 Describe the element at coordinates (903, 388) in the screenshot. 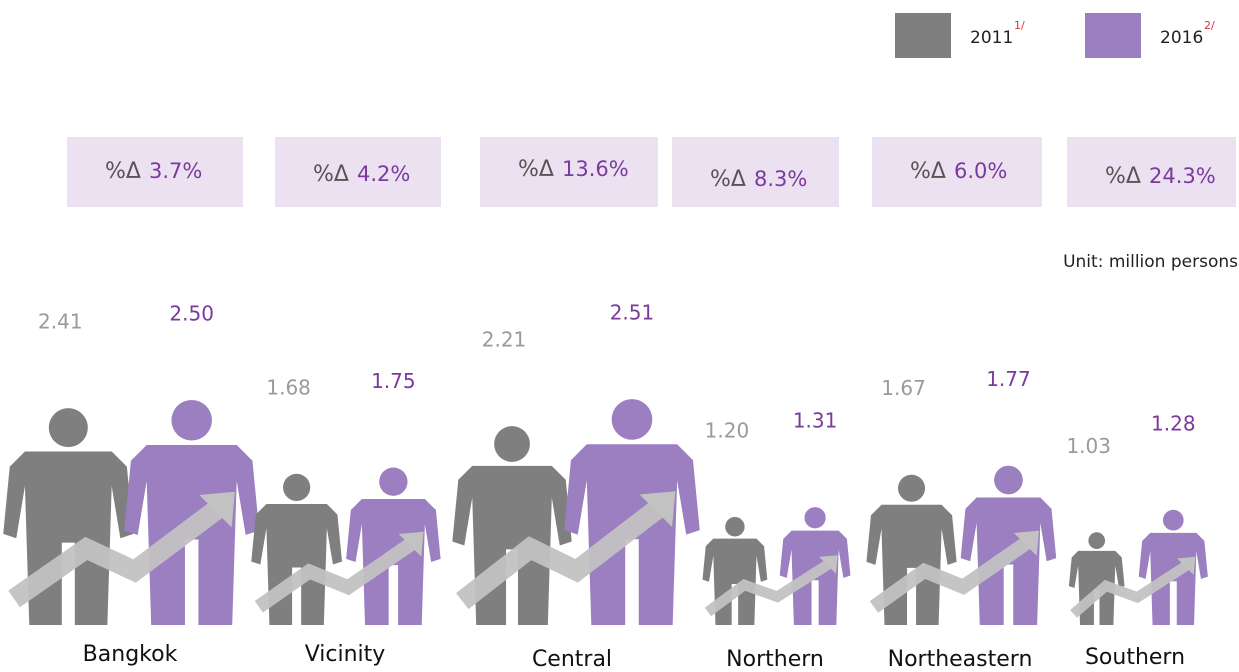

I see `value-label: 1.67` at that location.